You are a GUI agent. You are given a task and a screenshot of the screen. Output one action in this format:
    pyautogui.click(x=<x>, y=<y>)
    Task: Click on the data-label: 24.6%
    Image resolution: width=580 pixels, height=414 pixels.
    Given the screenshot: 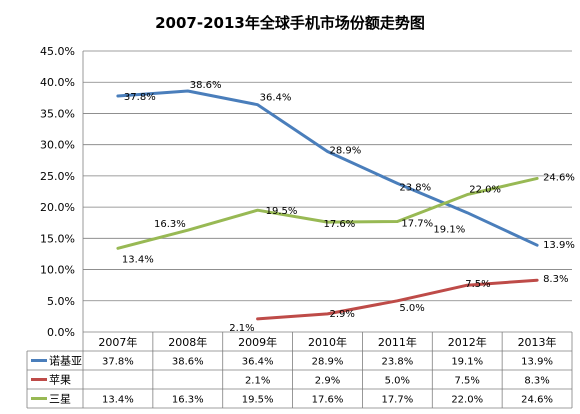 What is the action you would take?
    pyautogui.click(x=559, y=177)
    